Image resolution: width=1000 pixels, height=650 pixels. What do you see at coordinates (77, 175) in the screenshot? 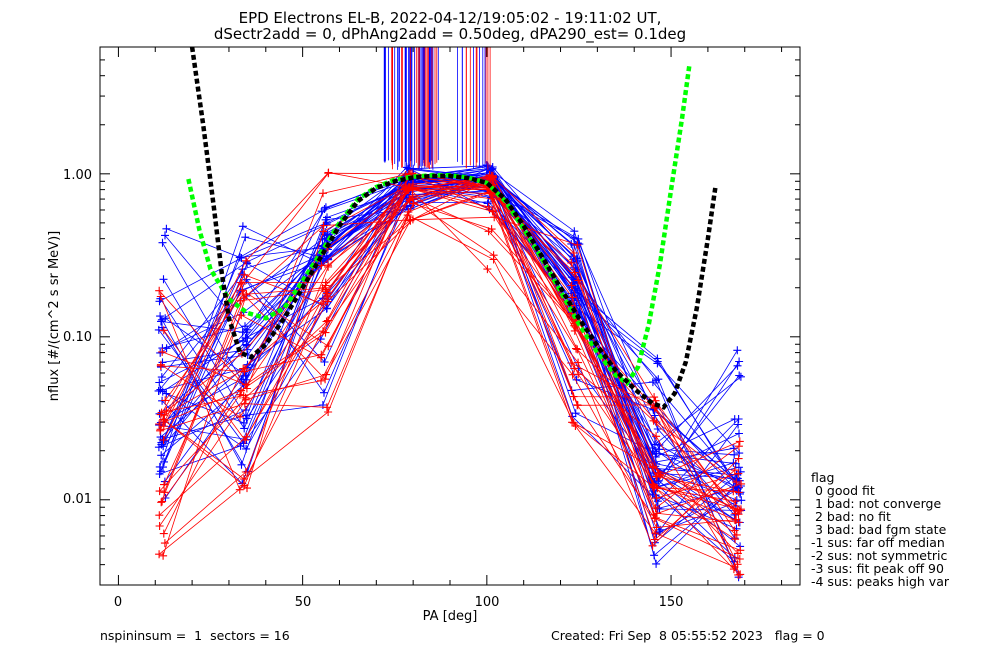
I see `y-tick-label-100: 1.00` at bounding box center [77, 175].